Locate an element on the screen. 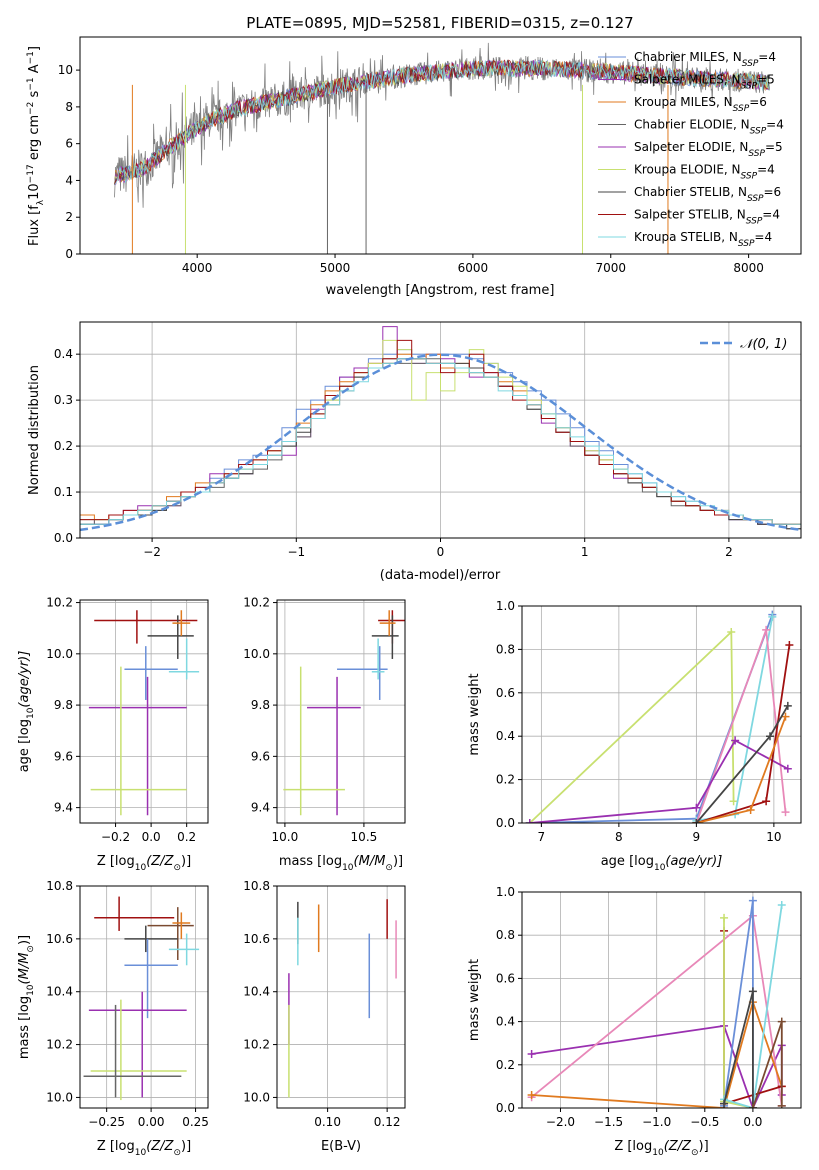  legend-label: Chabrier ELODIE, NSSP=4 is located at coordinates (709, 127).